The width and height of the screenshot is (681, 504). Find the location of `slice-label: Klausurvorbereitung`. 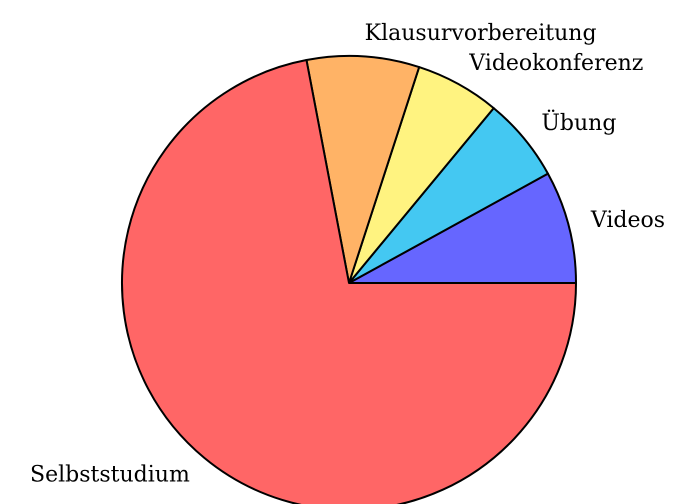

slice-label: Klausurvorbereitung is located at coordinates (481, 33).